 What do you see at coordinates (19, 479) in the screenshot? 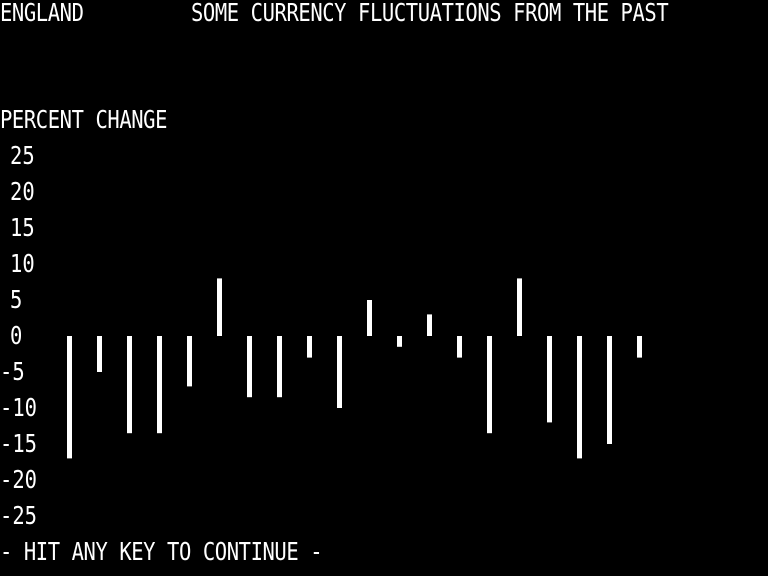
I see `y-tick-label: -20` at bounding box center [19, 479].